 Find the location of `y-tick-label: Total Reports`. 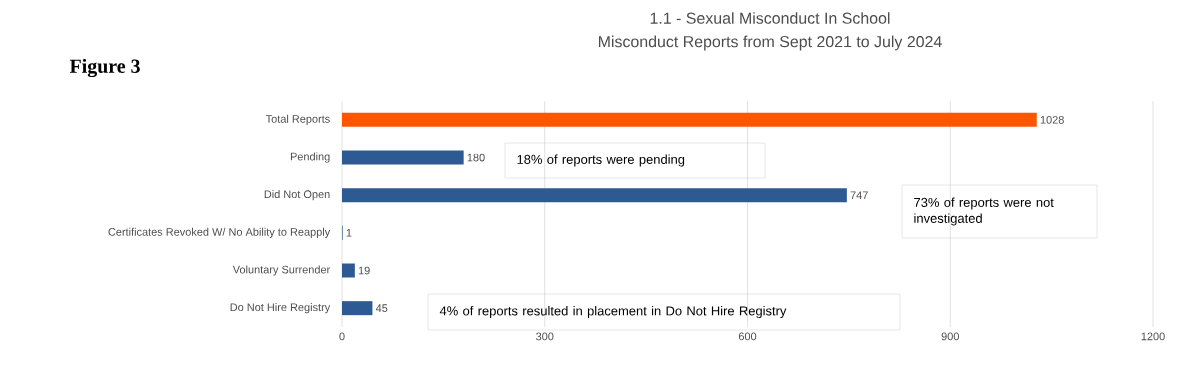

y-tick-label: Total Reports is located at coordinates (297, 119).